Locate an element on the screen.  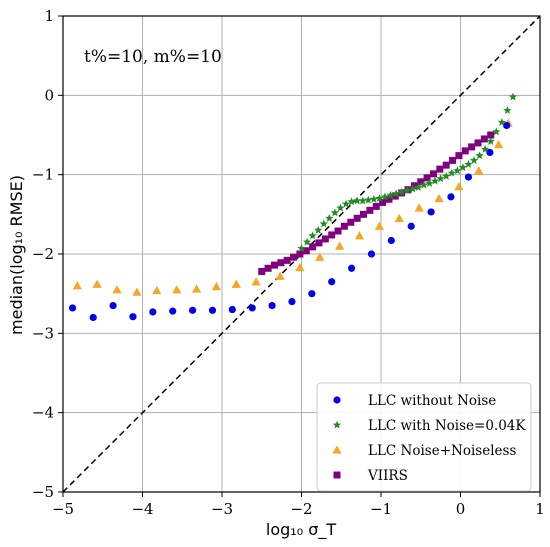
legend-marker-triangle is located at coordinates (337, 449).